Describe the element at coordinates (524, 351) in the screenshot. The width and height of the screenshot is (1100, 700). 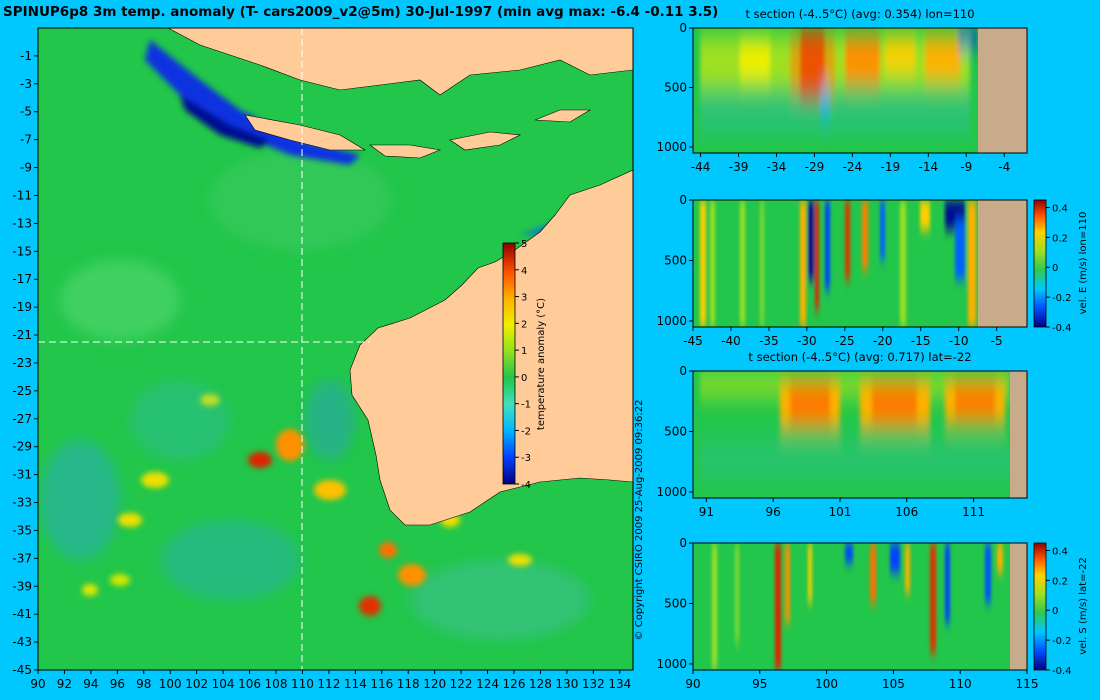
I see `map-colorbar-tick-label: 1` at that location.